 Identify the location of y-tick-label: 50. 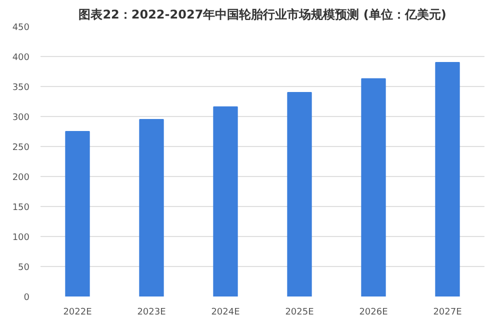
(24, 268).